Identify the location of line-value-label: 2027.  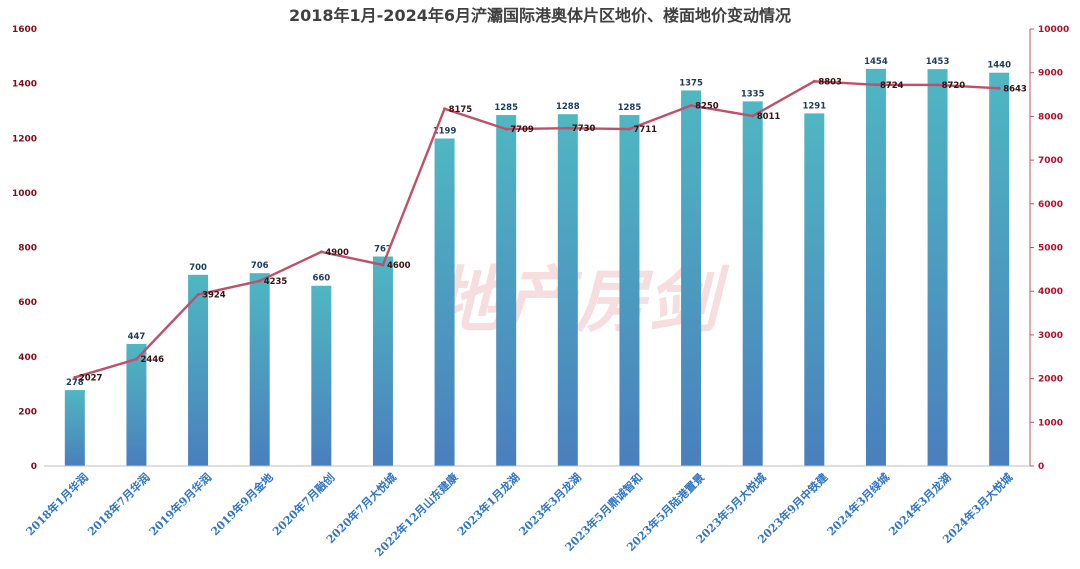
(91, 378).